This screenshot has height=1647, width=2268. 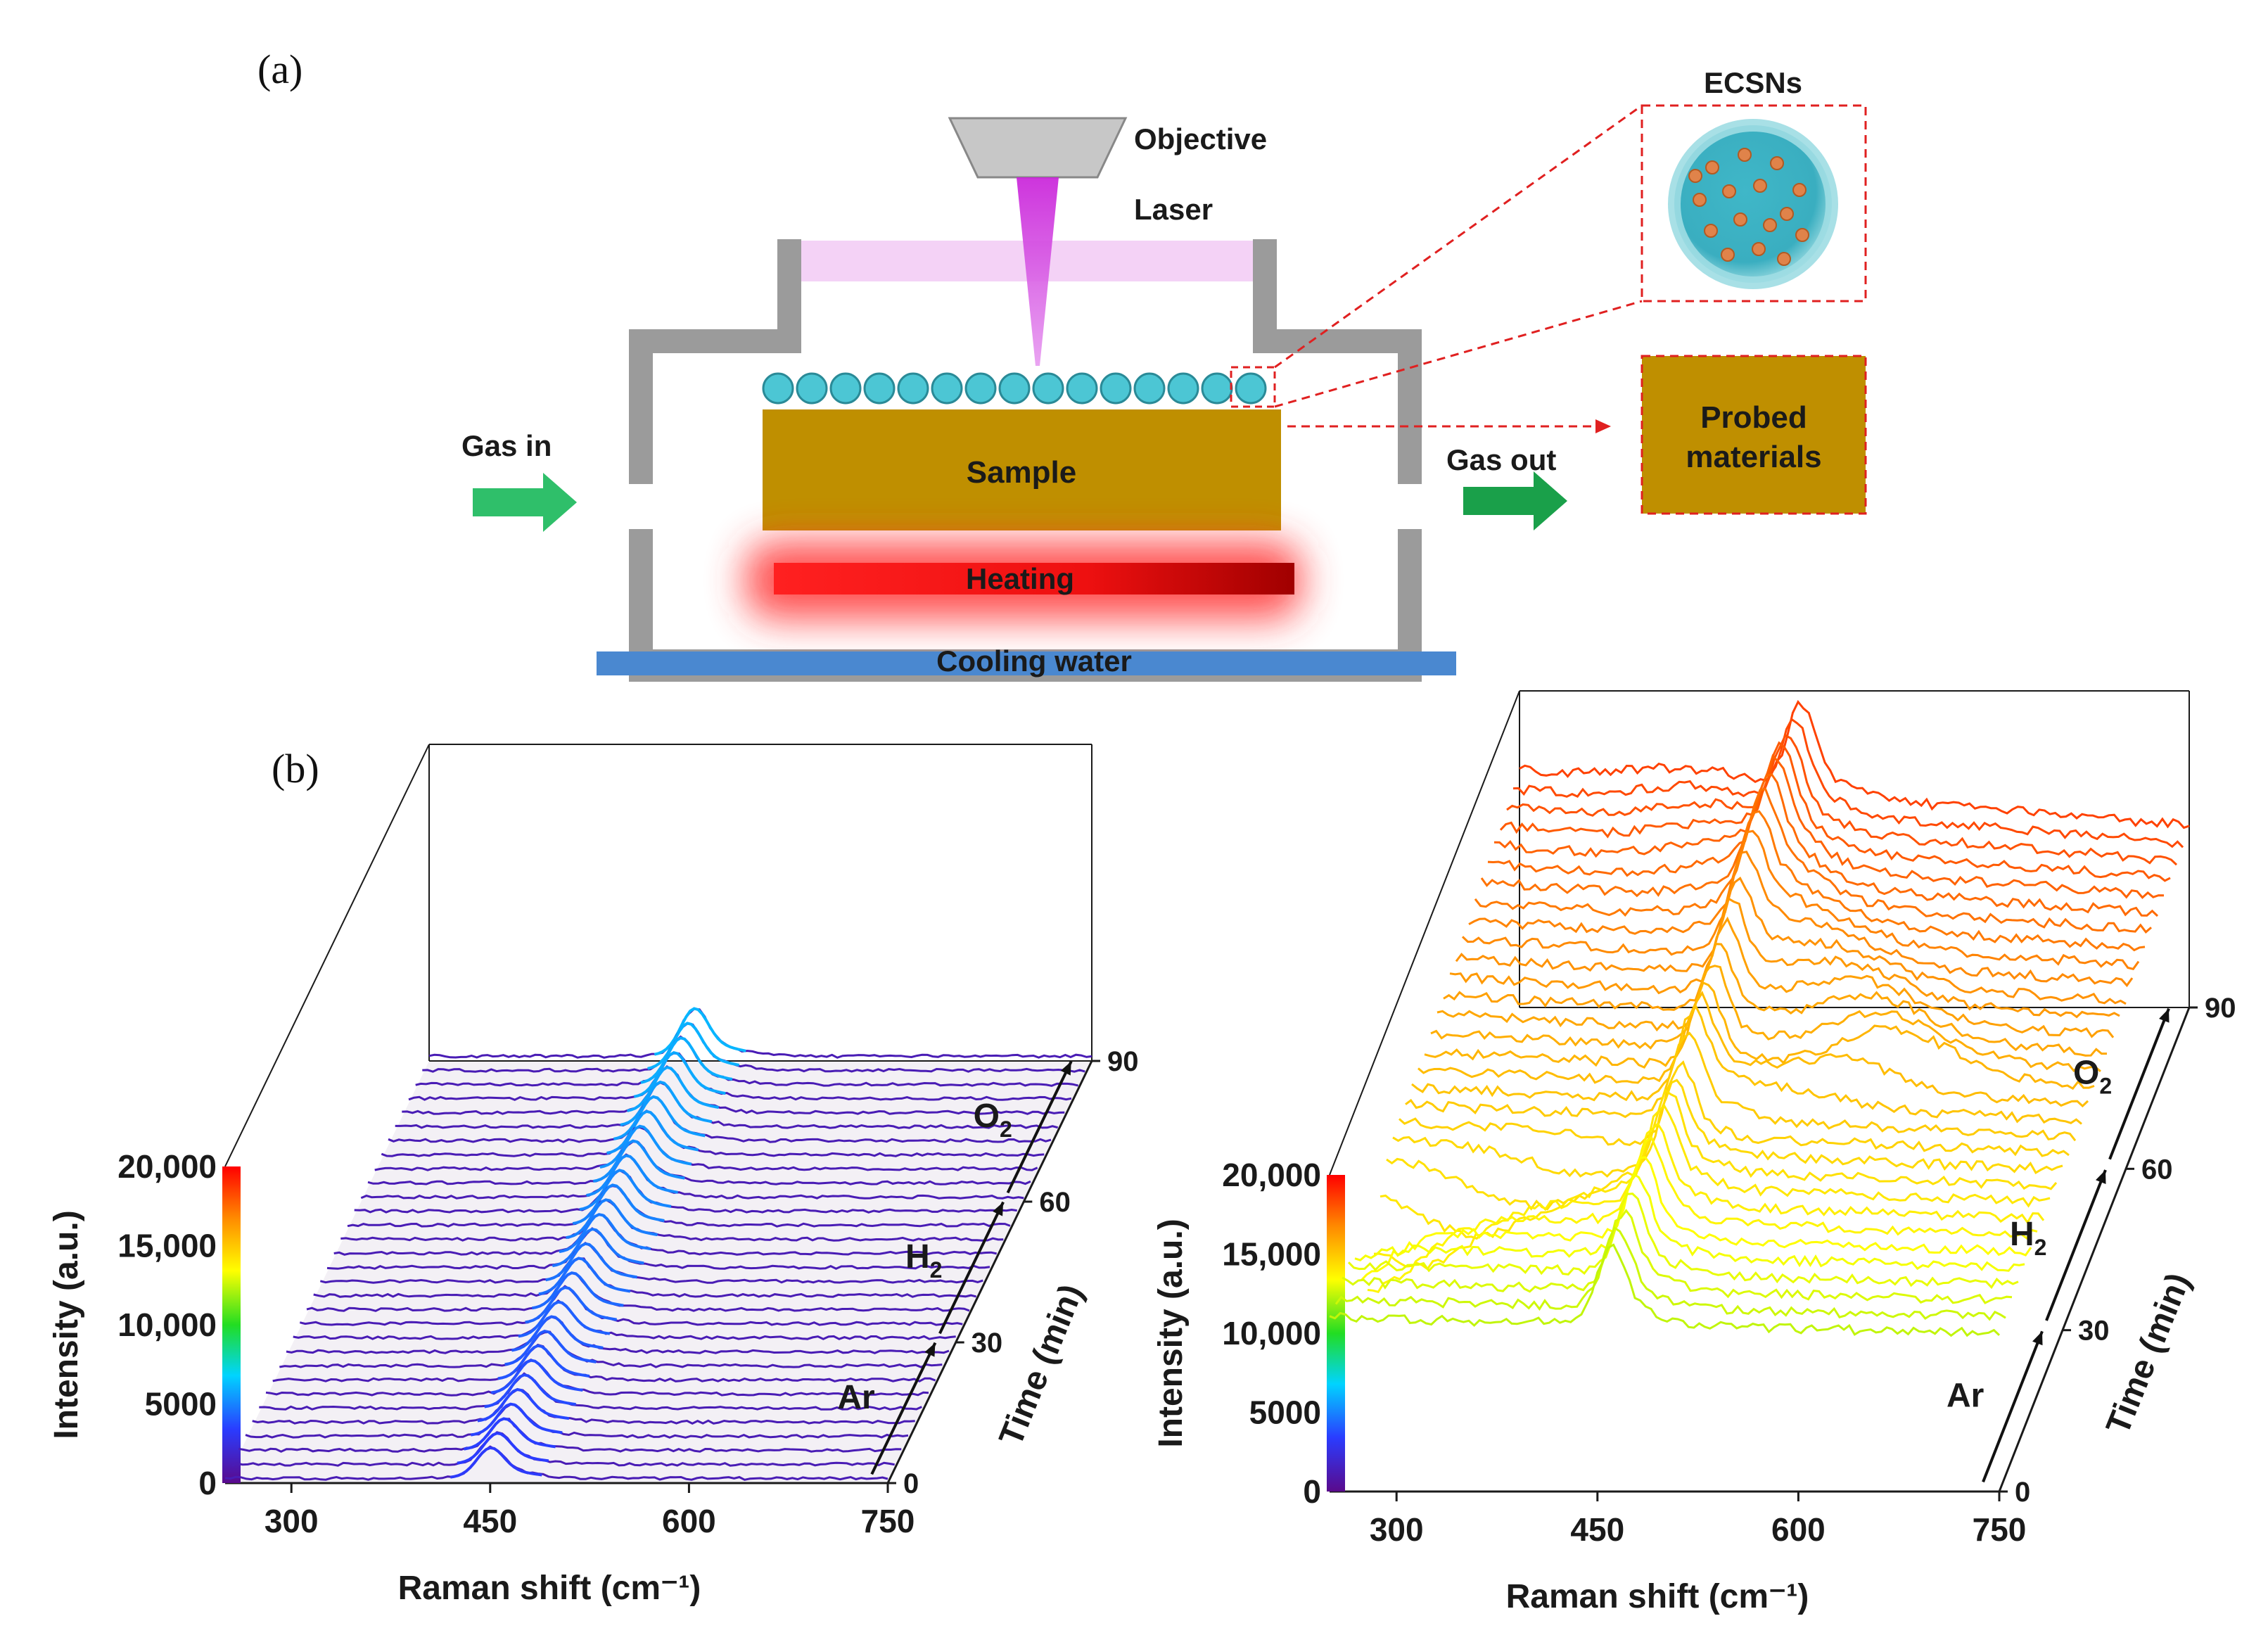 What do you see at coordinates (1397, 1530) in the screenshot?
I see `x-tick-label: 300` at bounding box center [1397, 1530].